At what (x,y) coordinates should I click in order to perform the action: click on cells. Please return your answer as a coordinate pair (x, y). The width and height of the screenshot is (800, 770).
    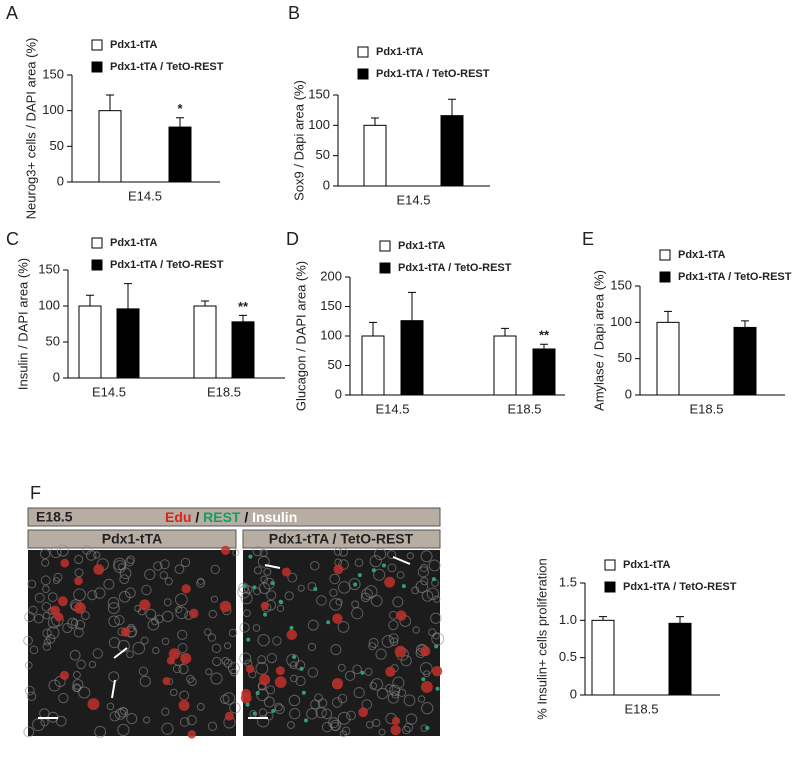
    Looking at the image, I should click on (234, 641).